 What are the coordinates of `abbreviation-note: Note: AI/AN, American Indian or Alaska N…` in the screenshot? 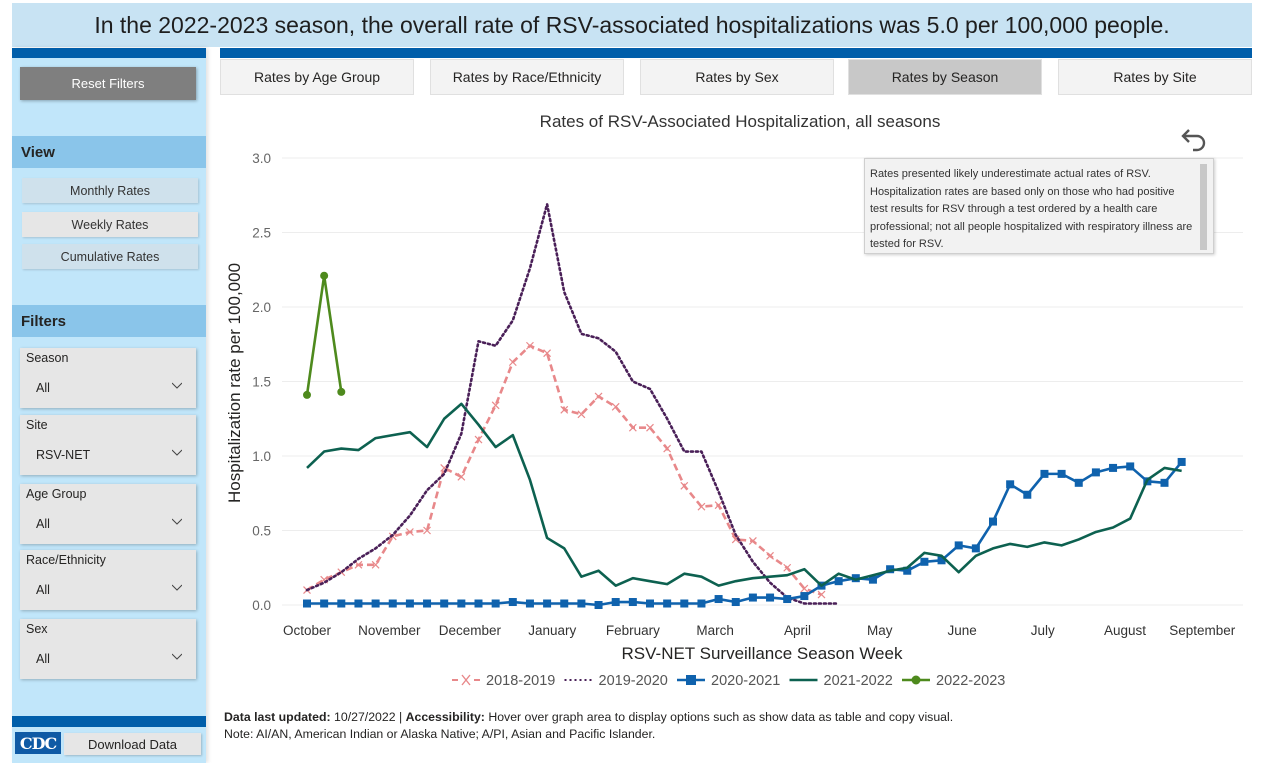 It's located at (440, 734).